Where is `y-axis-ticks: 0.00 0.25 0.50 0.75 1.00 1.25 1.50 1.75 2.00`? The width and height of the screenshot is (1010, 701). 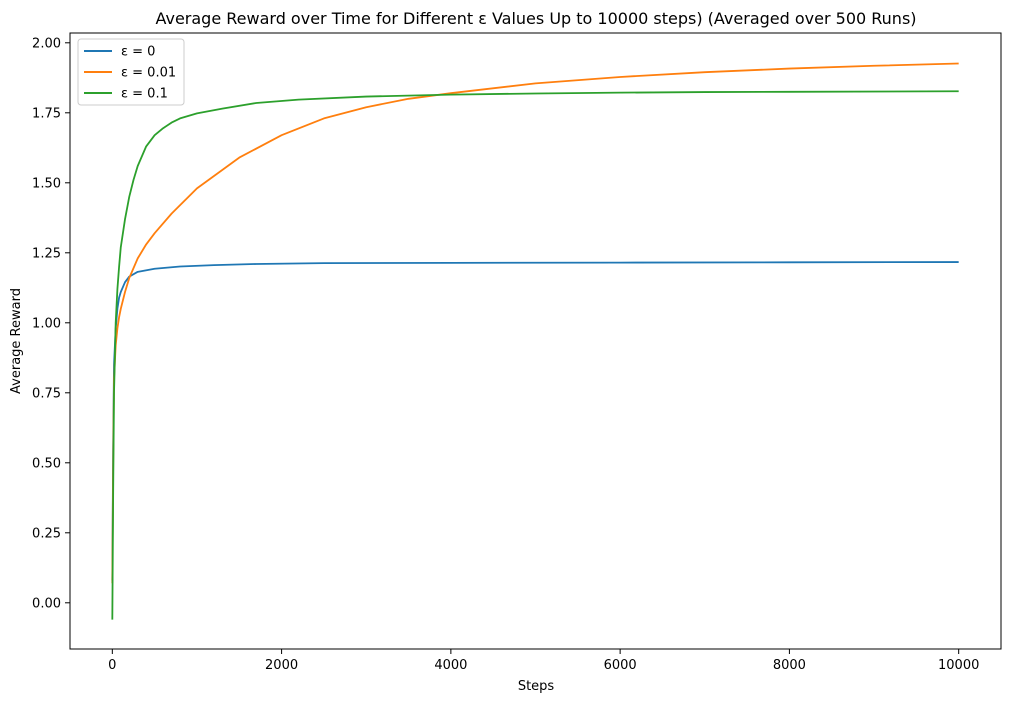 y-axis-ticks: 0.00 0.25 0.50 0.75 1.00 1.25 1.50 1.75 2.00 is located at coordinates (51, 323).